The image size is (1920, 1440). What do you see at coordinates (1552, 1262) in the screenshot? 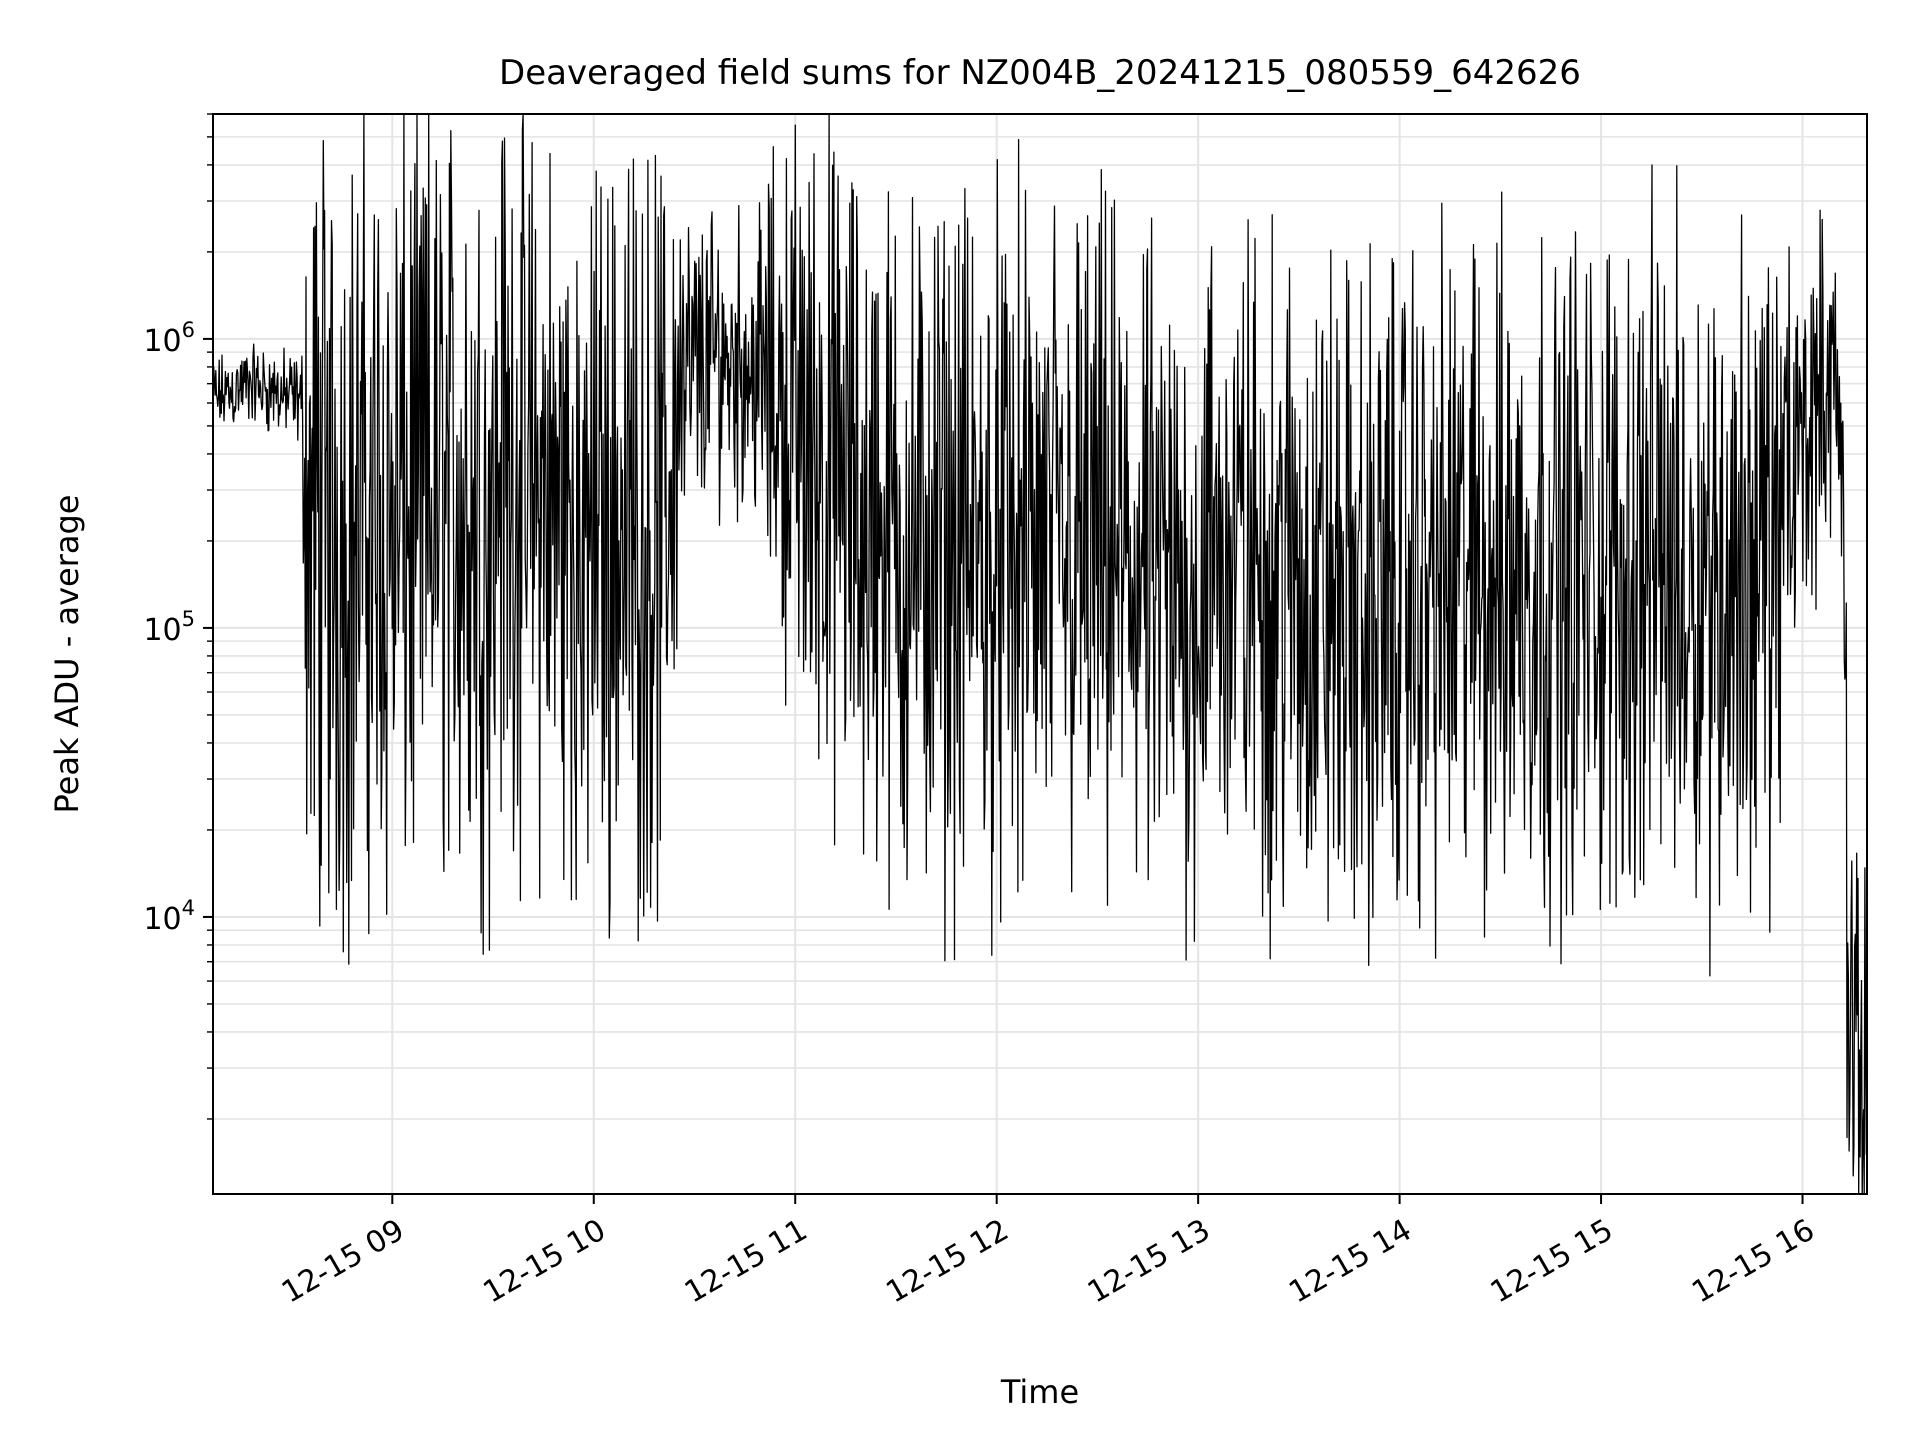
I see `x-tick-label: 12-15 15` at bounding box center [1552, 1262].